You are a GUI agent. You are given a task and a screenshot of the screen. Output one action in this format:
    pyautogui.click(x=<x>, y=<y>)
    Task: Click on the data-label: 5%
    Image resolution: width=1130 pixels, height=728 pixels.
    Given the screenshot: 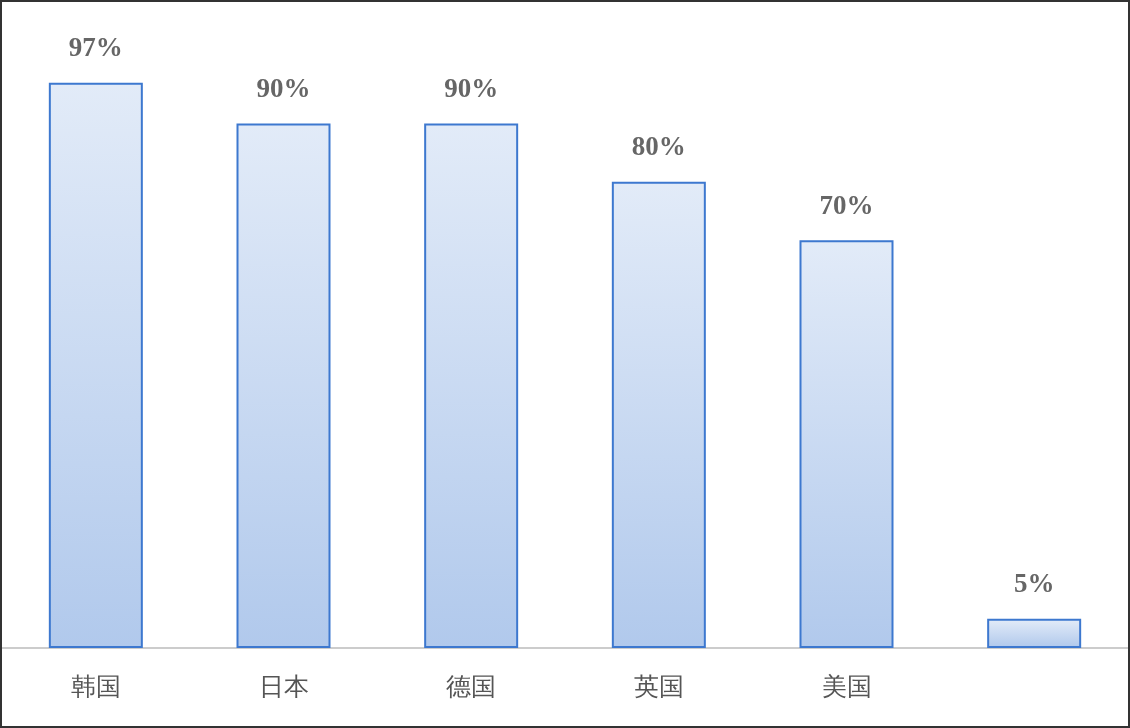 What is the action you would take?
    pyautogui.click(x=1034, y=583)
    